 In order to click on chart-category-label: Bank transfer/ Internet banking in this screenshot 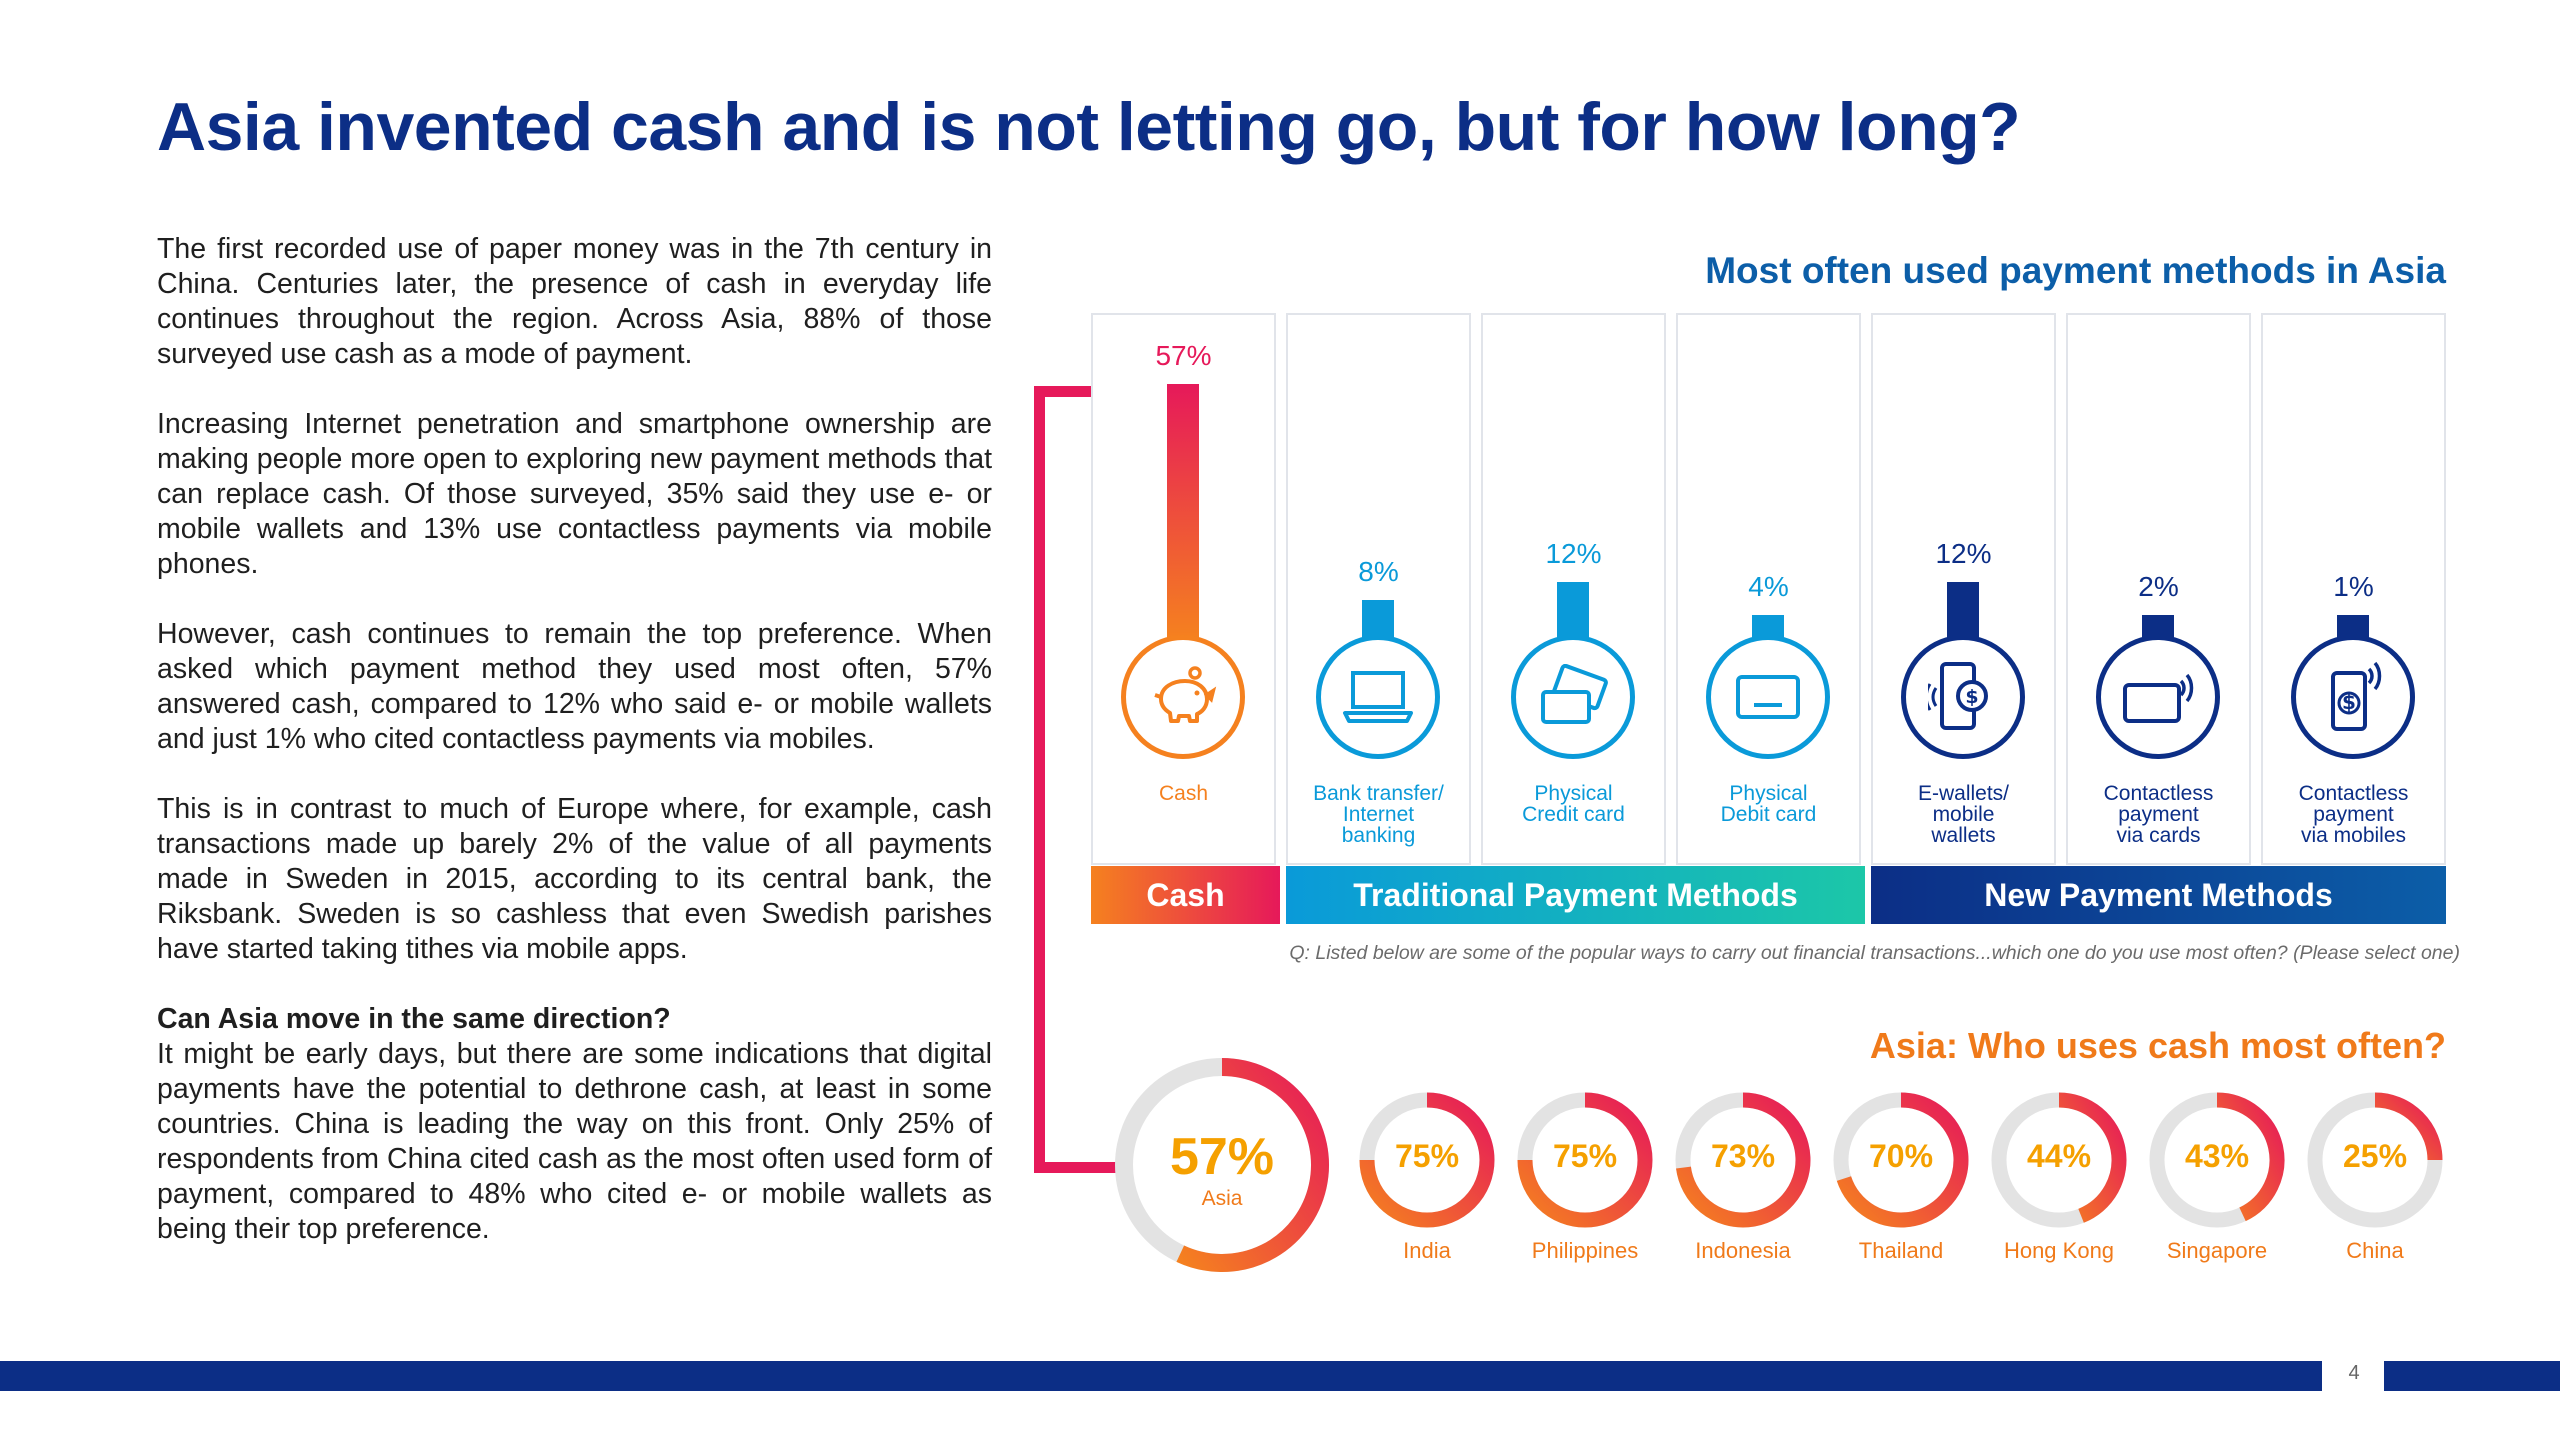, I will do `click(1378, 814)`.